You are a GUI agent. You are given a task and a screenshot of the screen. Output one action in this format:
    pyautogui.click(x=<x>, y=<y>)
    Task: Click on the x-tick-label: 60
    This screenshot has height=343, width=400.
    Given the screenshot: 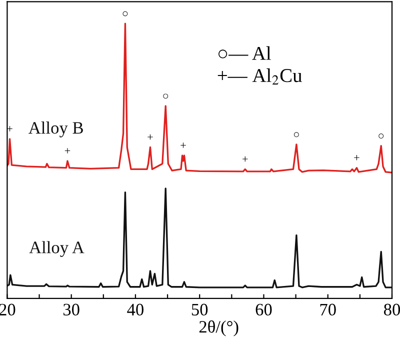 What is the action you would take?
    pyautogui.click(x=264, y=310)
    